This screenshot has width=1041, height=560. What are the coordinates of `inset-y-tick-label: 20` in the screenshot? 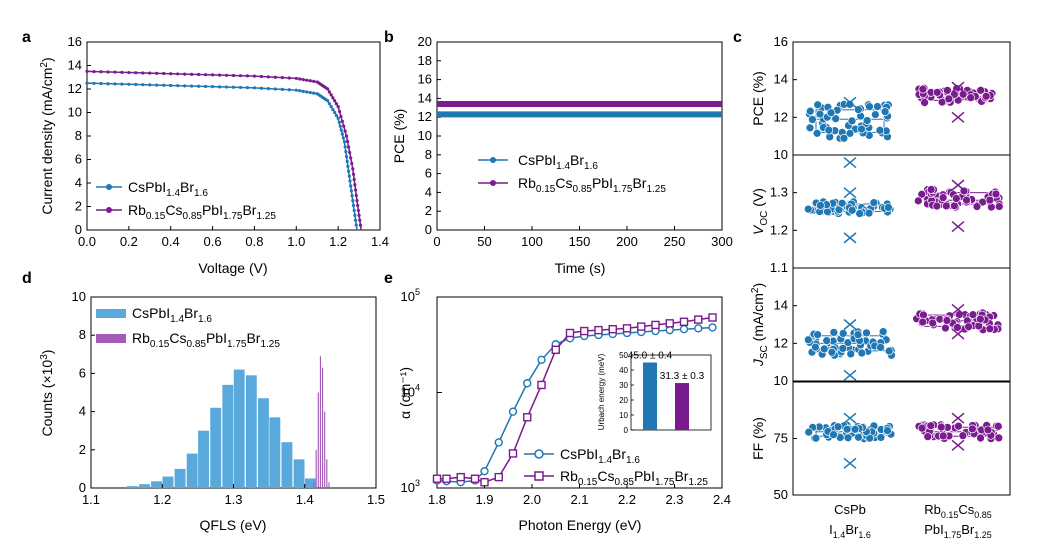 It's located at (623, 400).